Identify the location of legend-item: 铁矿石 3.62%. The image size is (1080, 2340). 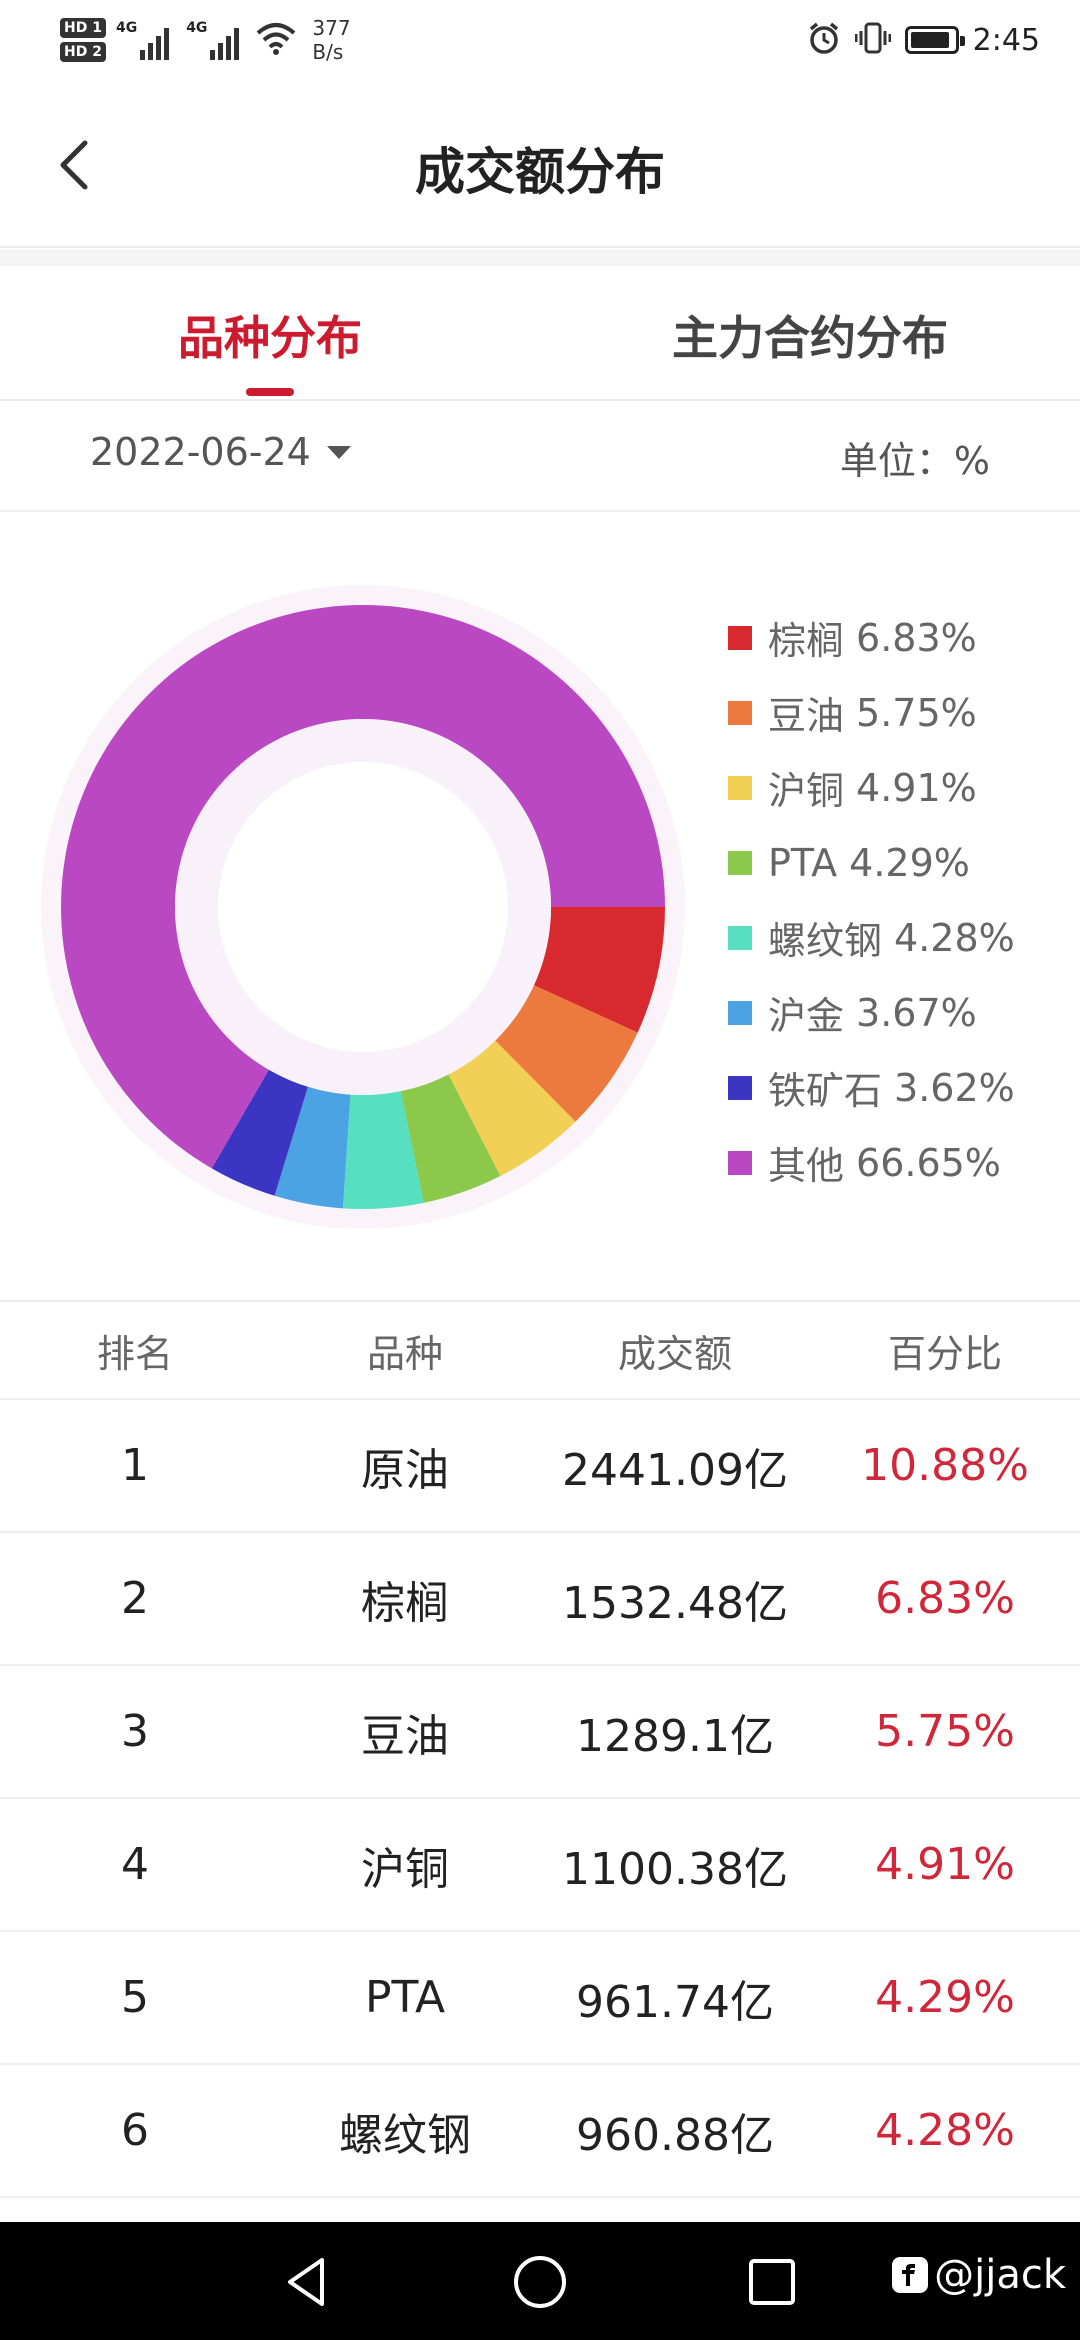
(871, 1087).